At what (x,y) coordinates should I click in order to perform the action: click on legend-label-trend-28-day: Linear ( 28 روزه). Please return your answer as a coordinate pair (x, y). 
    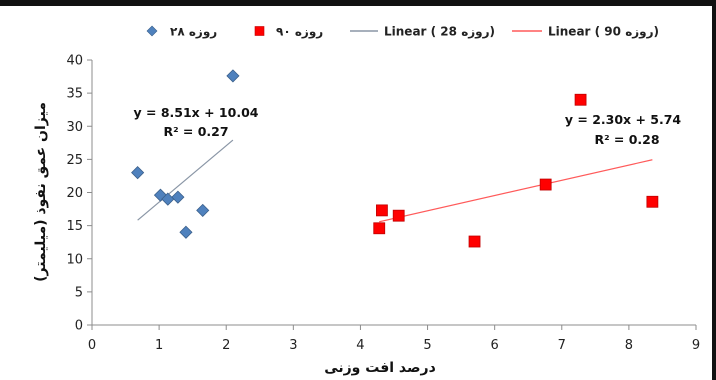
    Looking at the image, I should click on (439, 32).